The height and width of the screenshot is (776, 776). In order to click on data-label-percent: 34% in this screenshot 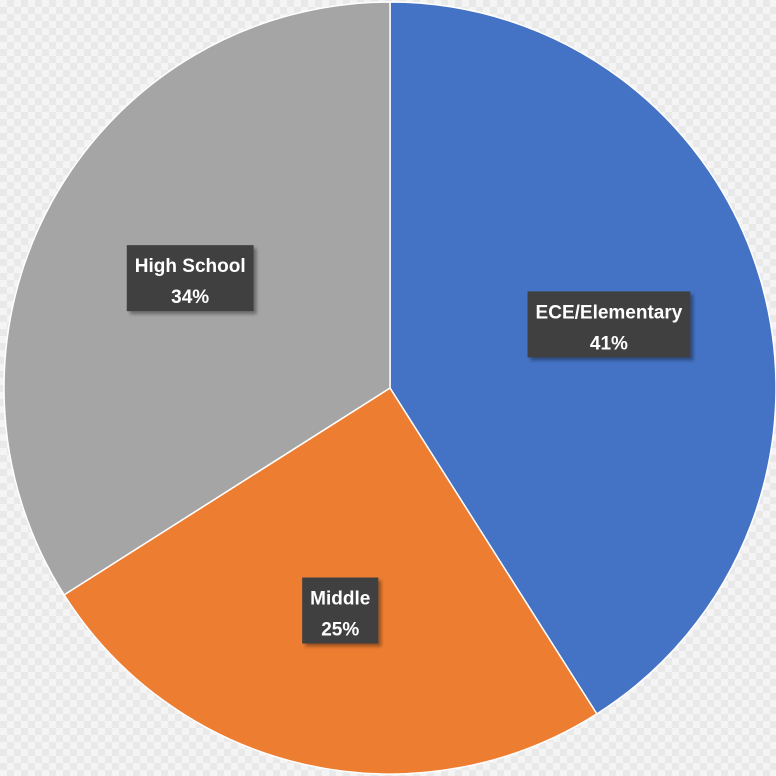, I will do `click(190, 297)`.